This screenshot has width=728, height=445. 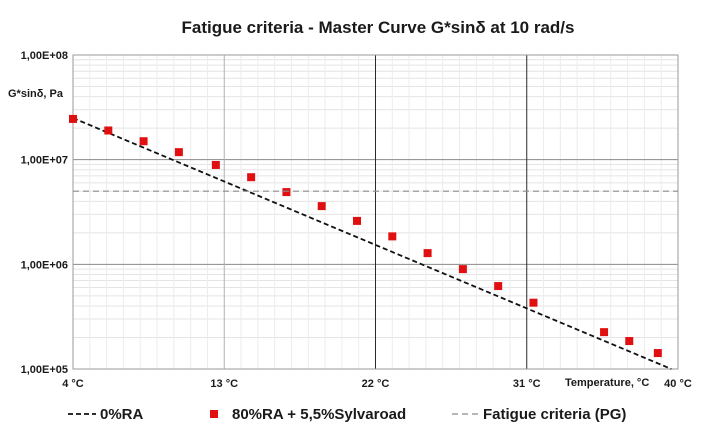 I want to click on x-tick-label: 22 °C, so click(x=376, y=384).